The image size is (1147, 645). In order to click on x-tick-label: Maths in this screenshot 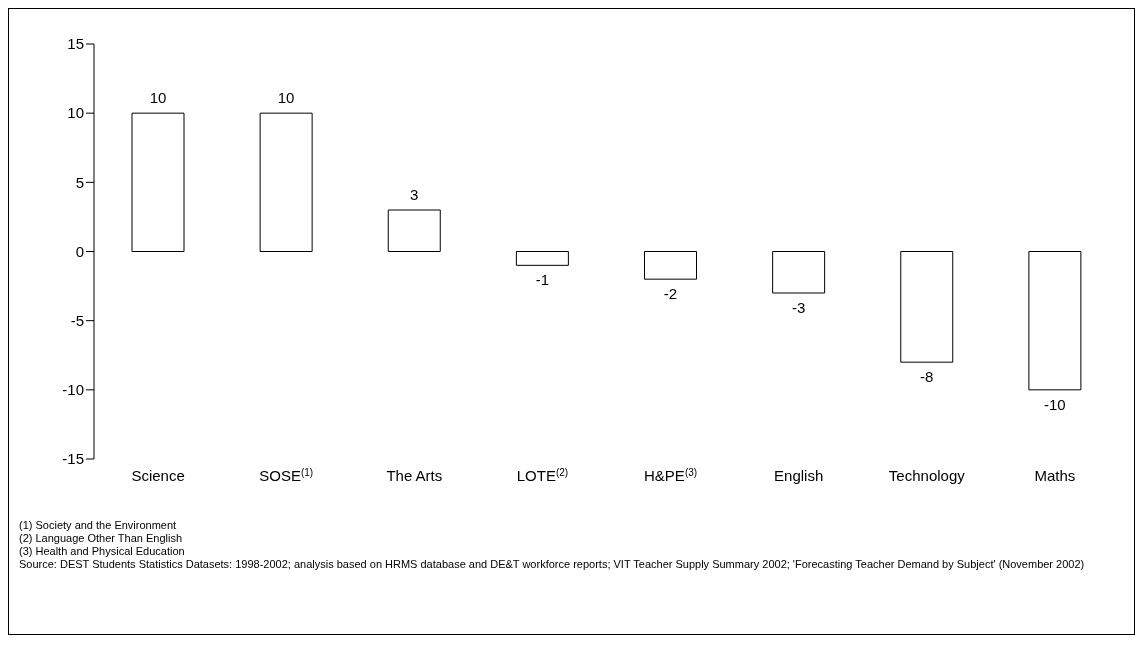, I will do `click(1055, 475)`.